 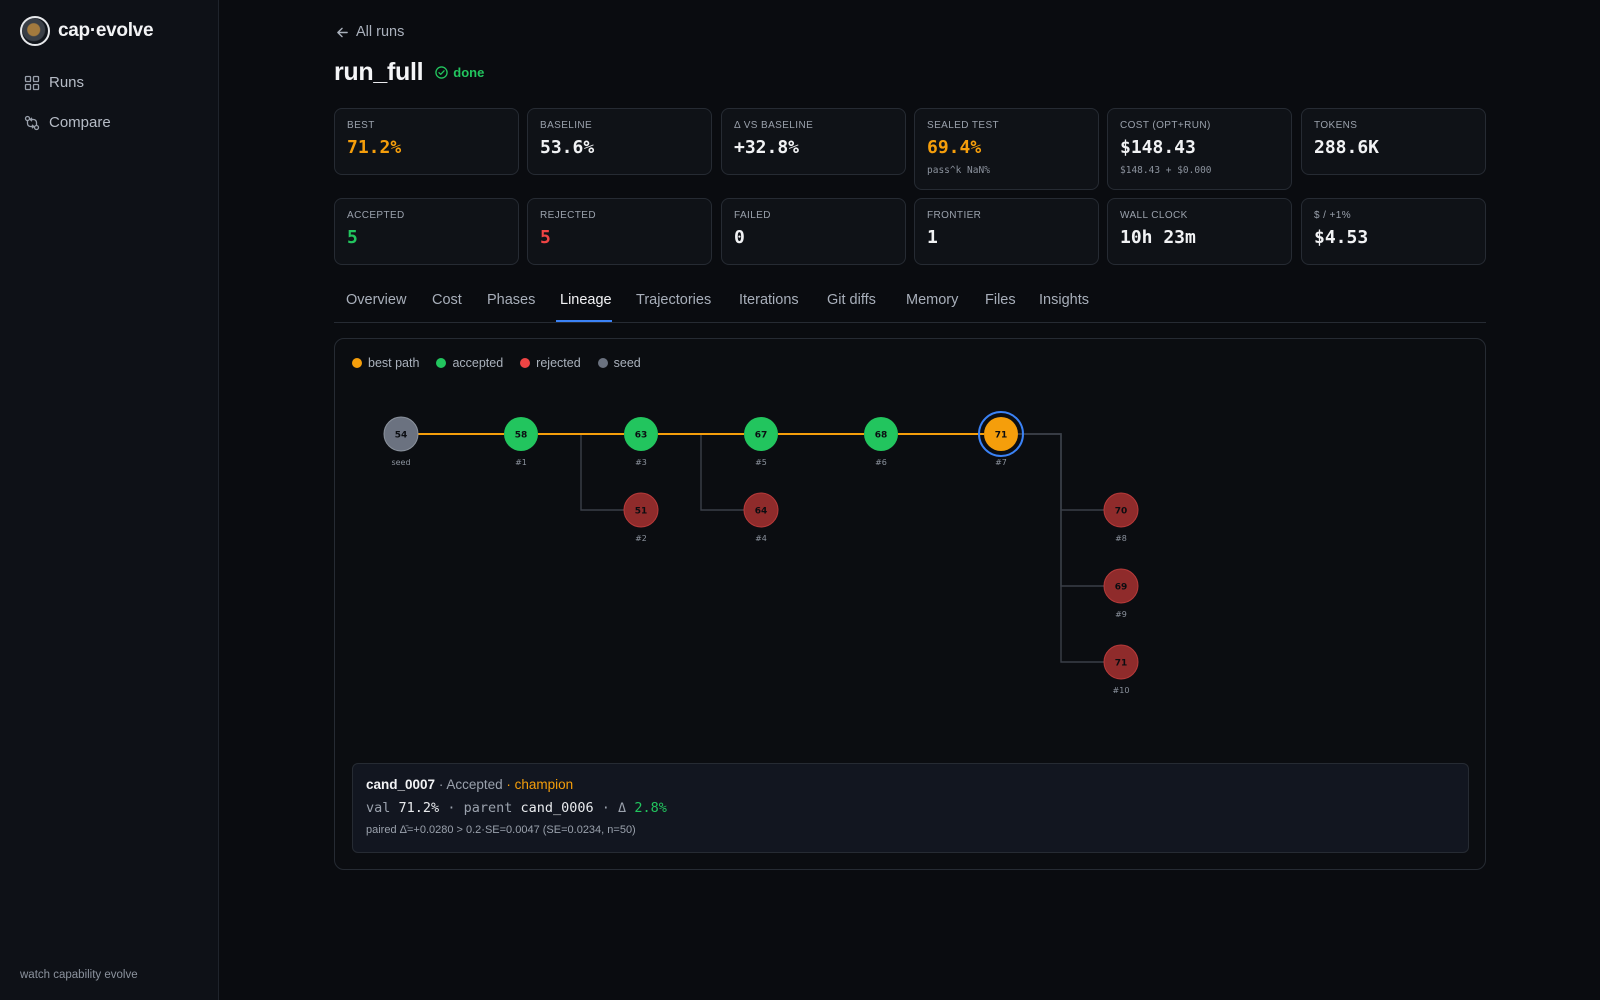 I want to click on tab-git-diffs: Git diffs, so click(x=851, y=300).